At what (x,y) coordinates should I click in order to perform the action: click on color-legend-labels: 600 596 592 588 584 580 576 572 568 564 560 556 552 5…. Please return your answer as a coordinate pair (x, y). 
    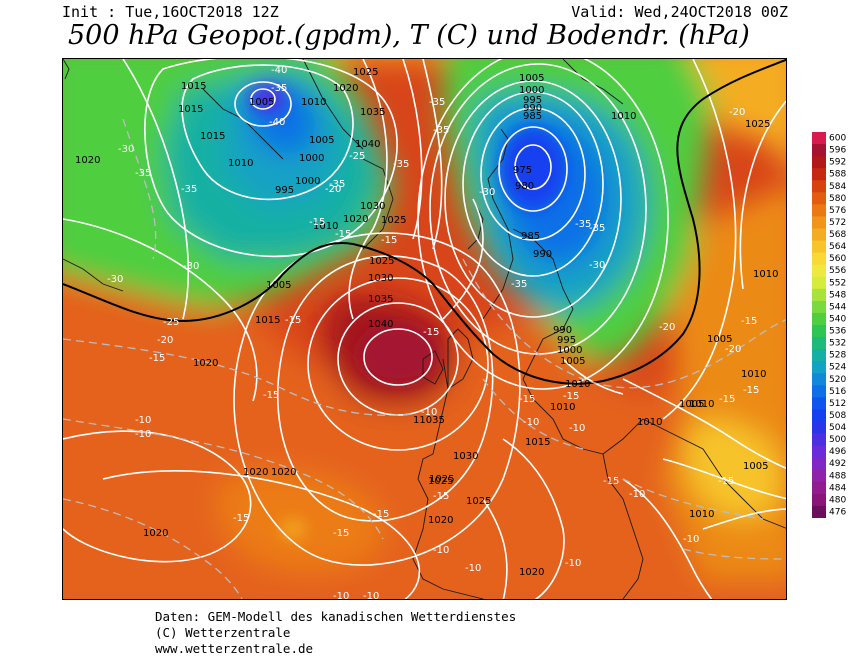
    Looking at the image, I should click on (837, 326).